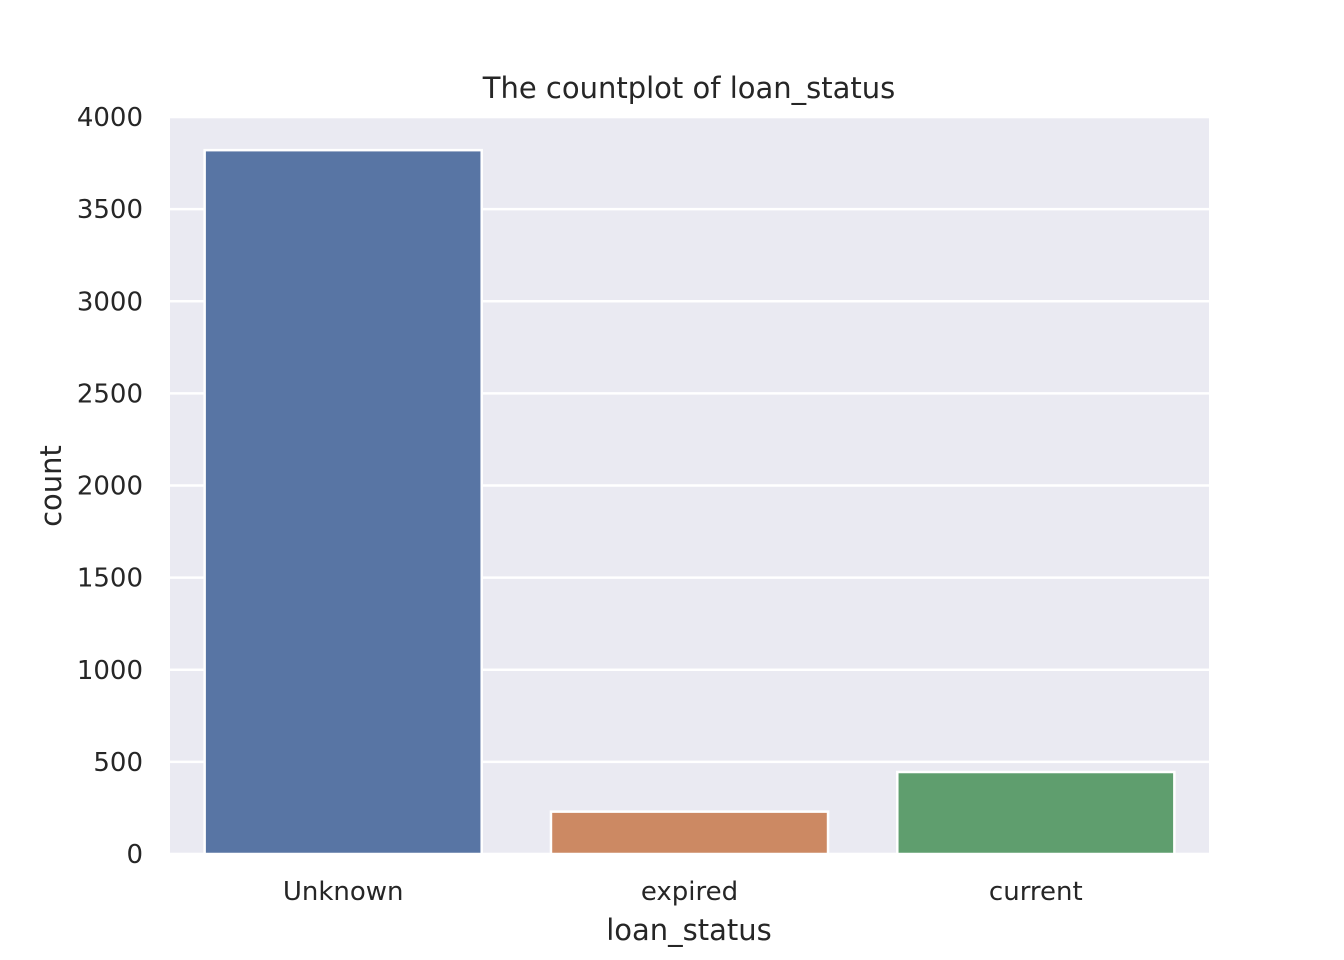  What do you see at coordinates (689, 88) in the screenshot?
I see `chart-title: The countplot of loan_status` at bounding box center [689, 88].